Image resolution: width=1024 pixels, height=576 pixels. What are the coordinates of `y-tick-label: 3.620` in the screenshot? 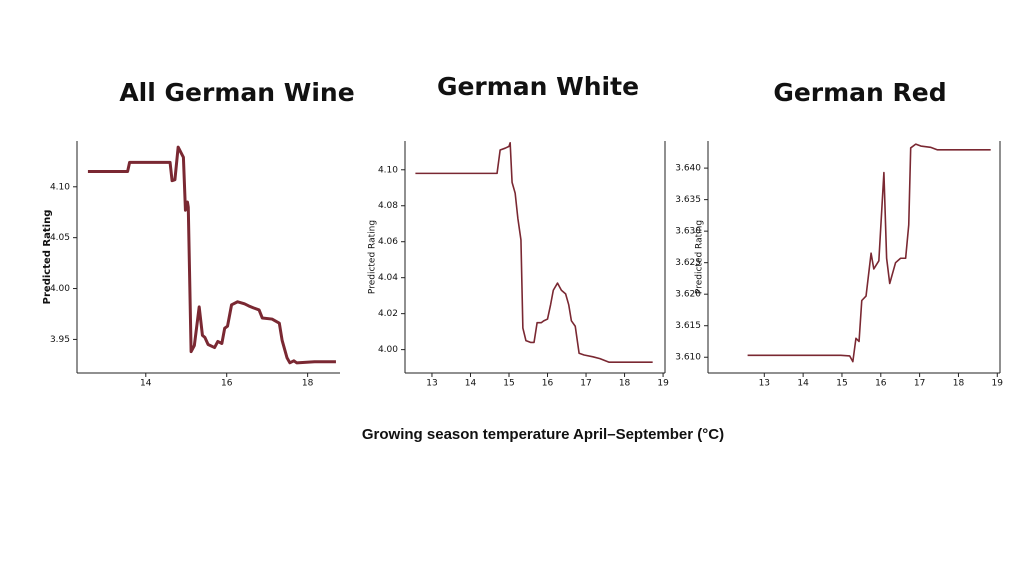 It's located at (688, 295).